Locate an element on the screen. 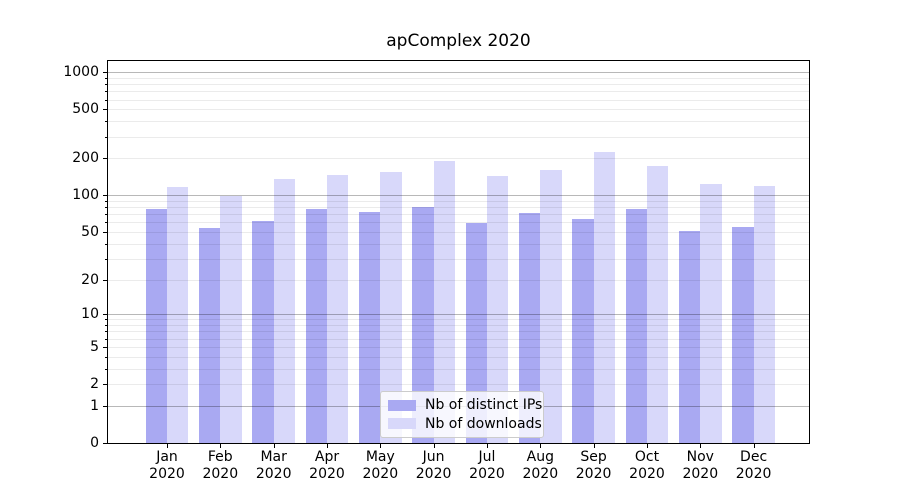 Image resolution: width=900 pixels, height=500 pixels. x-tick-label: Sep 2020 is located at coordinates (594, 466).